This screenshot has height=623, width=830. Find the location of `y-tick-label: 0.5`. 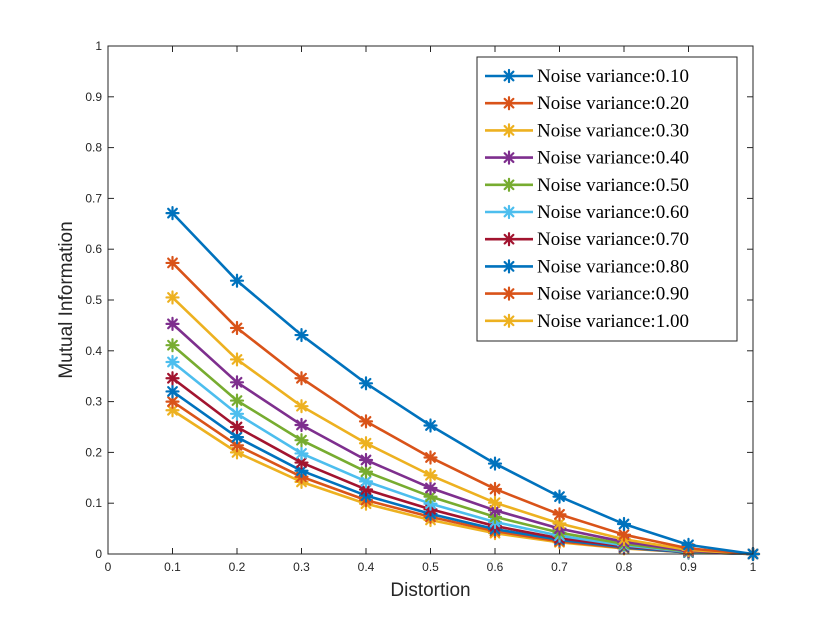

y-tick-label: 0.5 is located at coordinates (93, 300).